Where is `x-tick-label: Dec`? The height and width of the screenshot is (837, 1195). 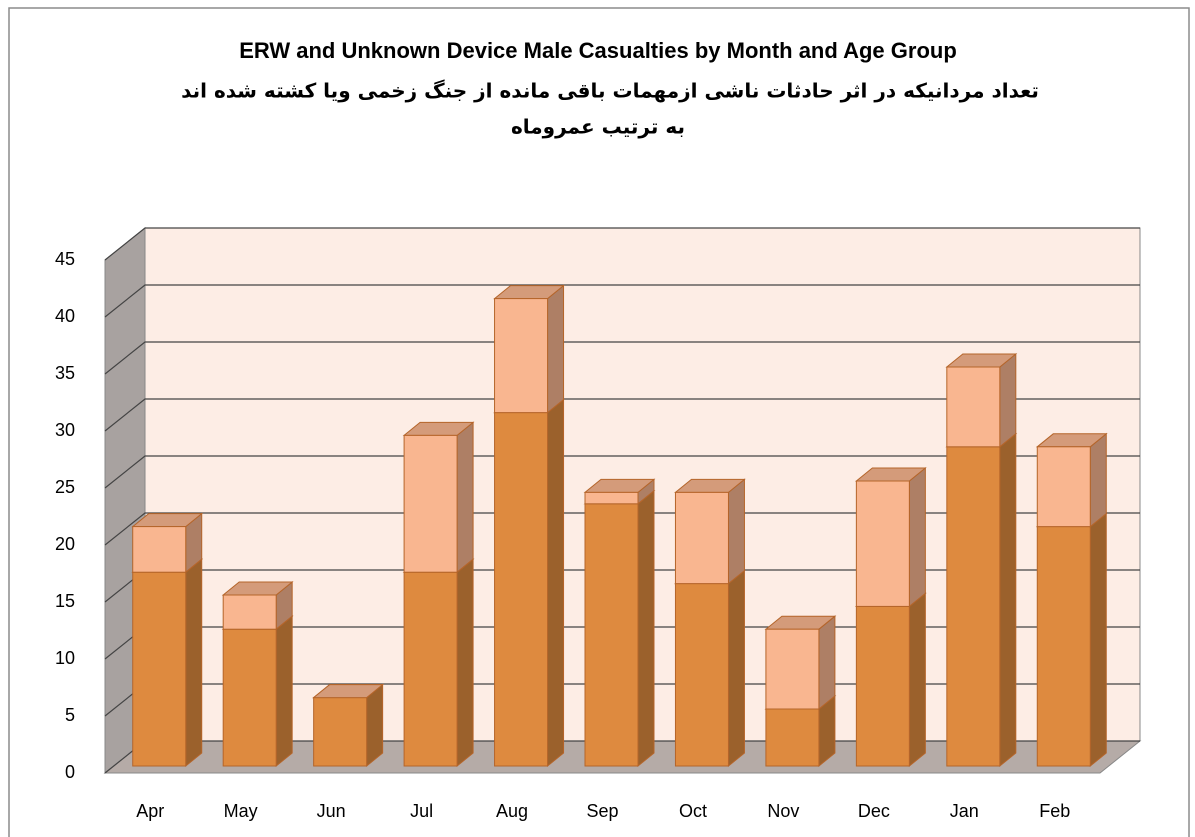 x-tick-label: Dec is located at coordinates (874, 811).